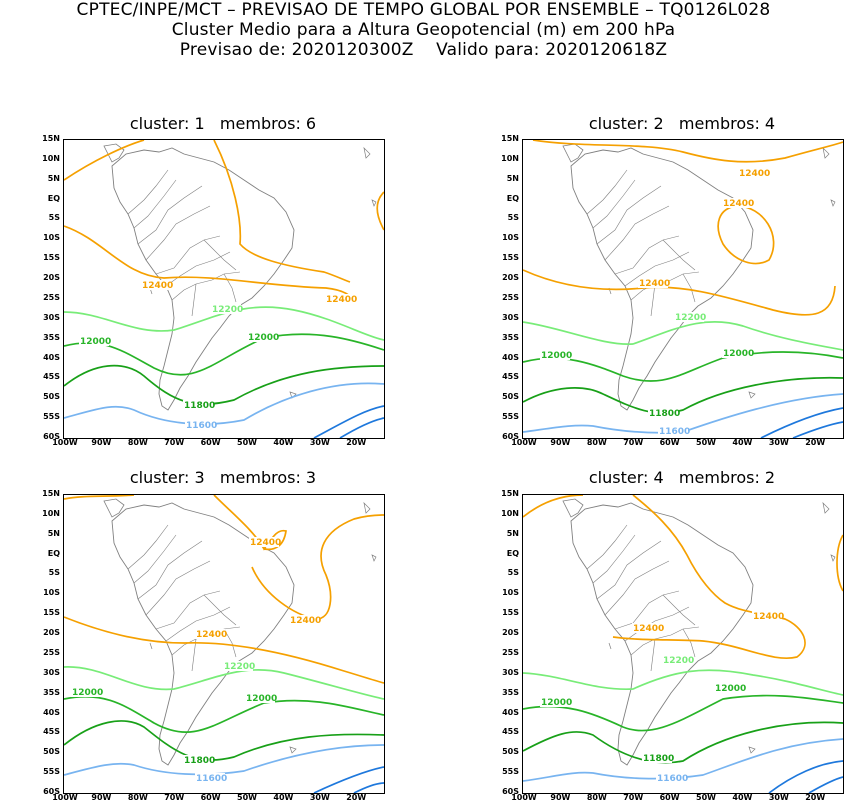 The image size is (847, 803). I want to click on contour-label: 11600, so click(201, 426).